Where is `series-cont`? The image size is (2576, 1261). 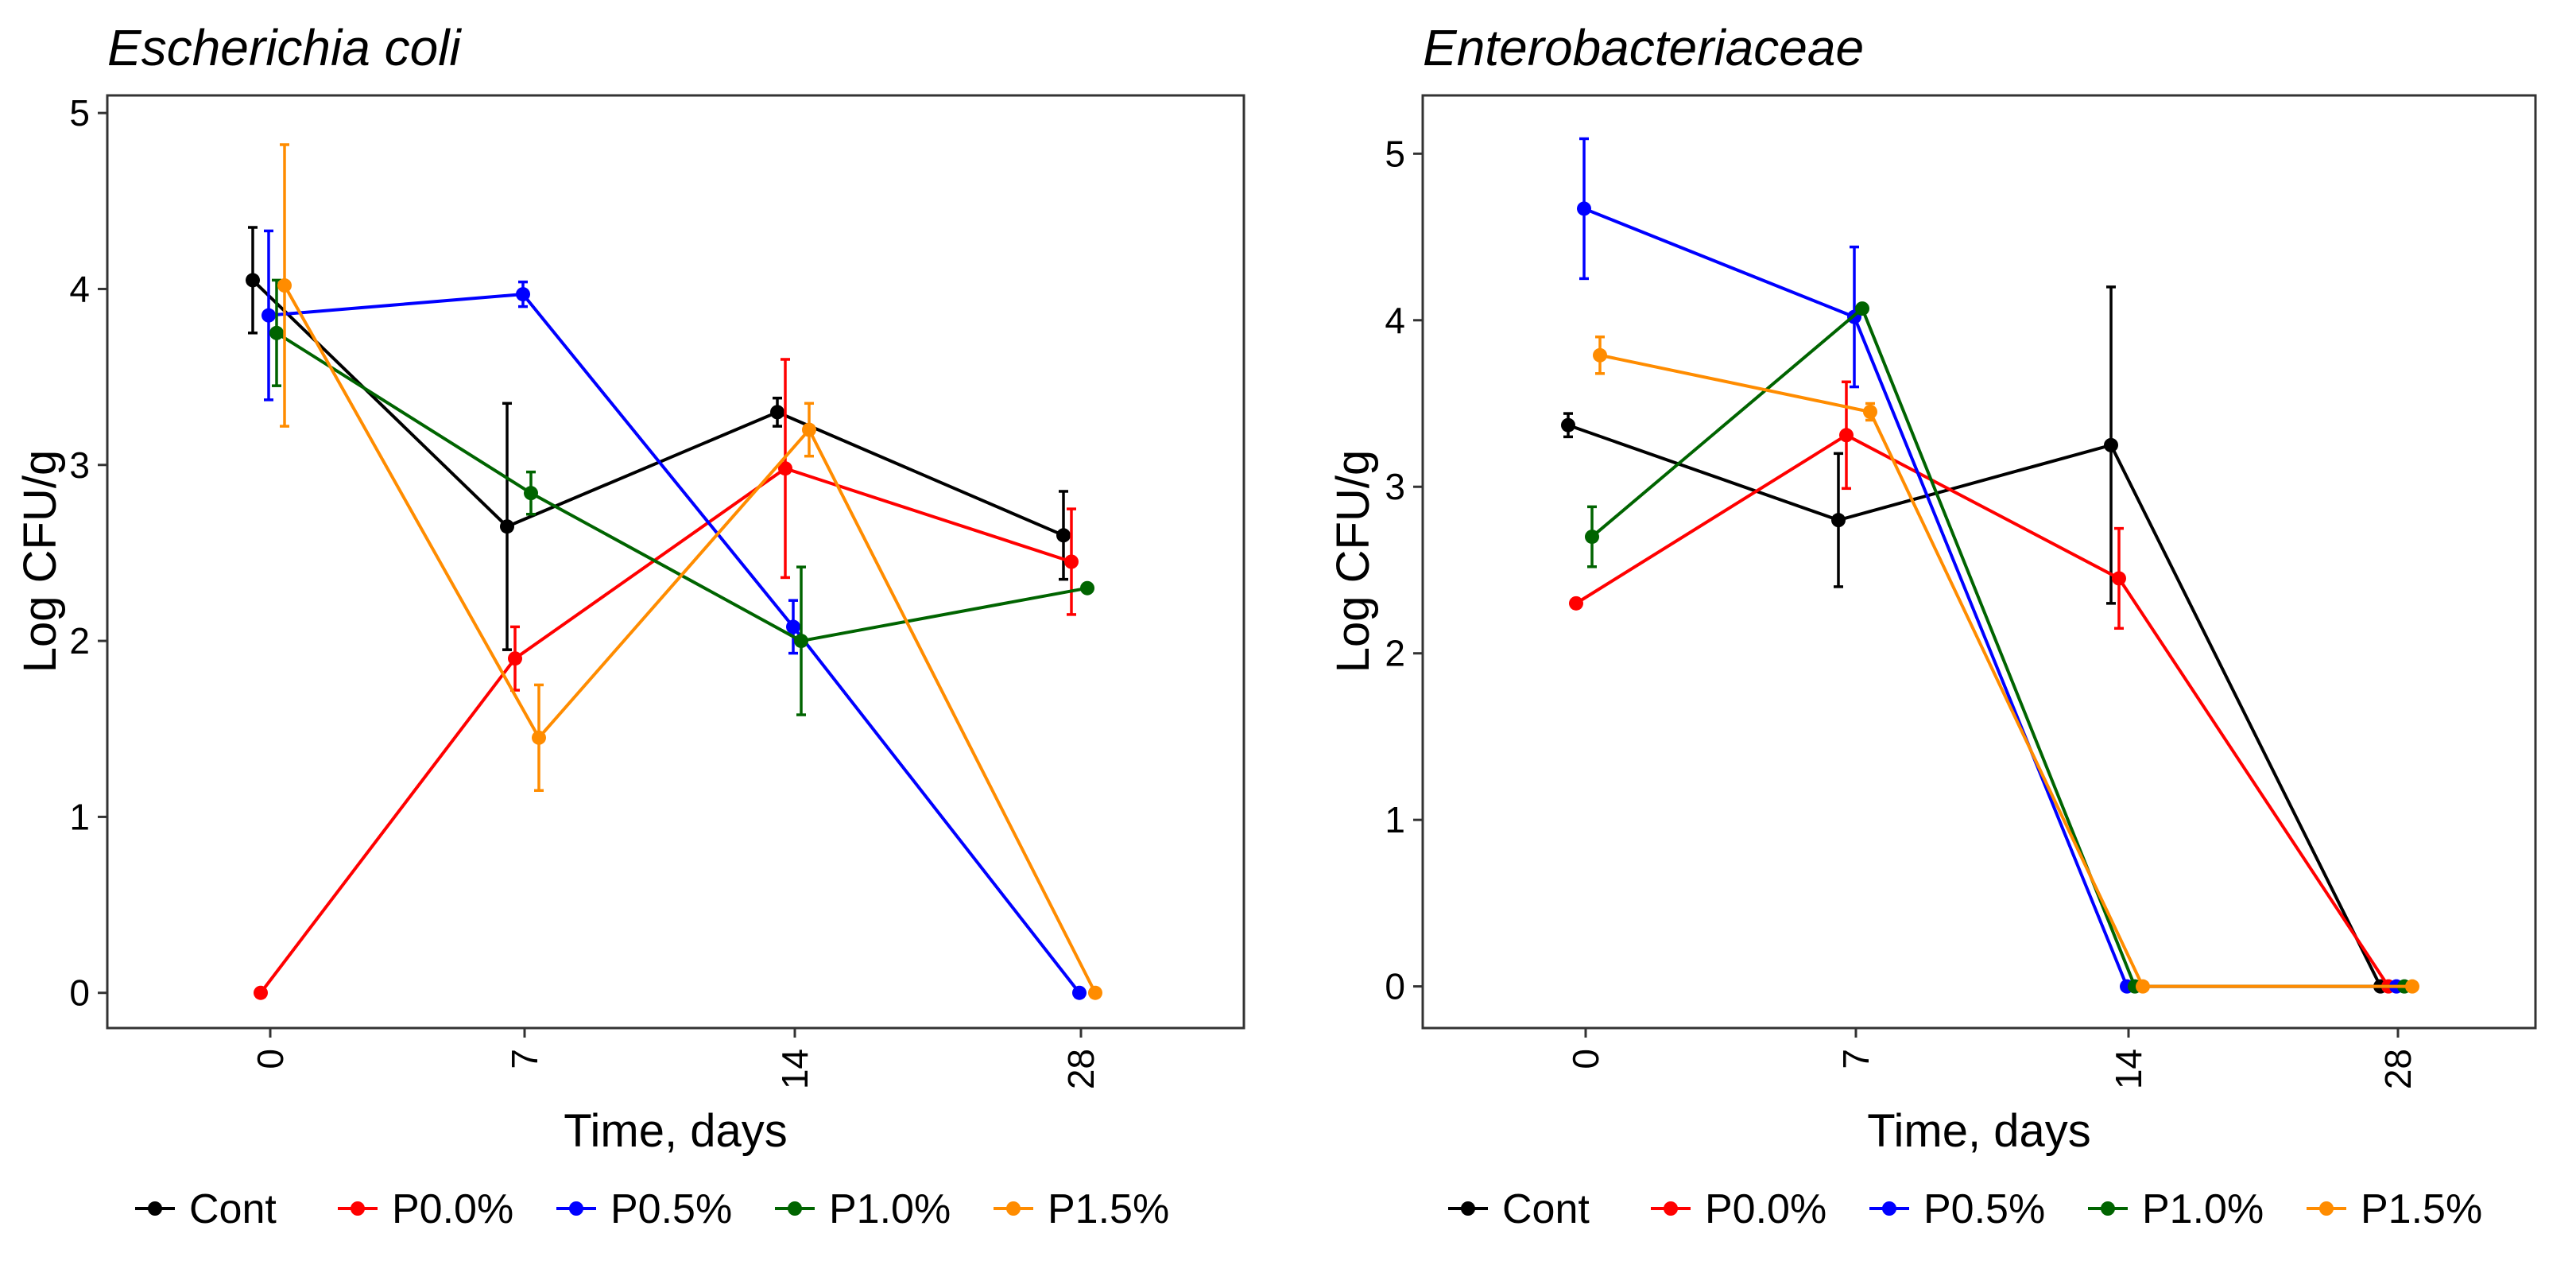 series-cont is located at coordinates (658, 438).